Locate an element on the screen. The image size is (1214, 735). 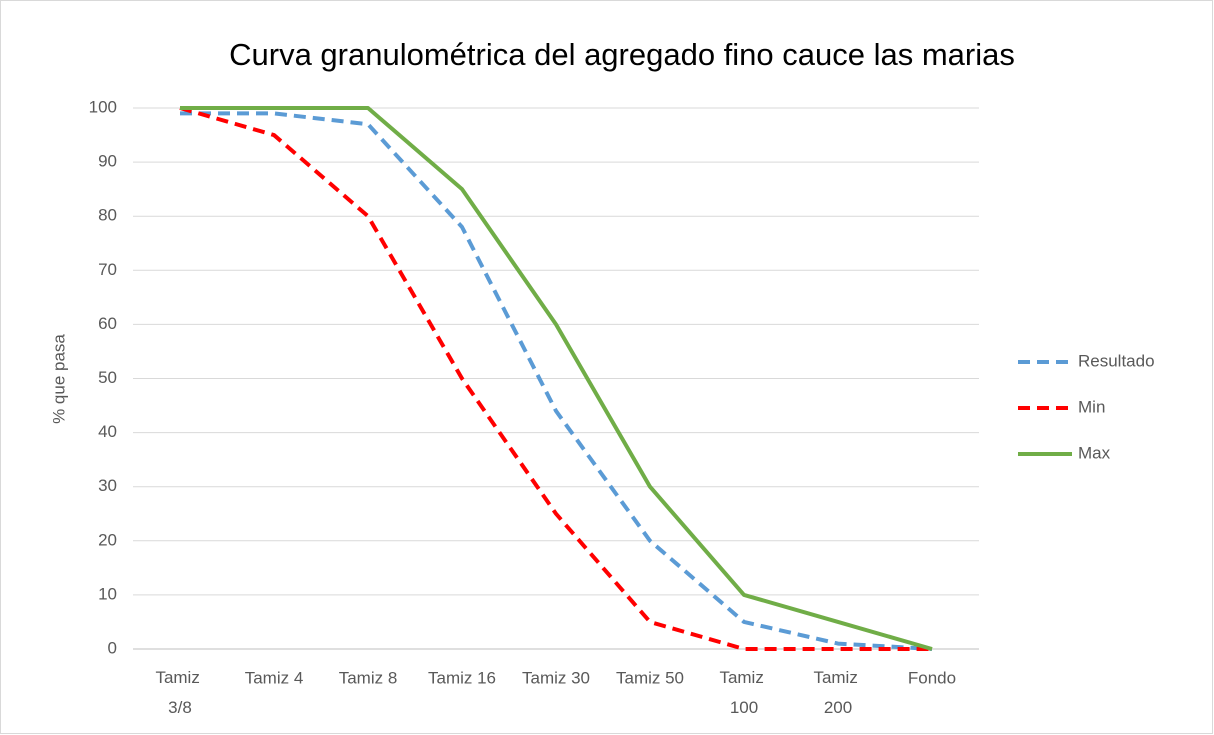
x-tick-label: Tamiz 4 is located at coordinates (274, 677).